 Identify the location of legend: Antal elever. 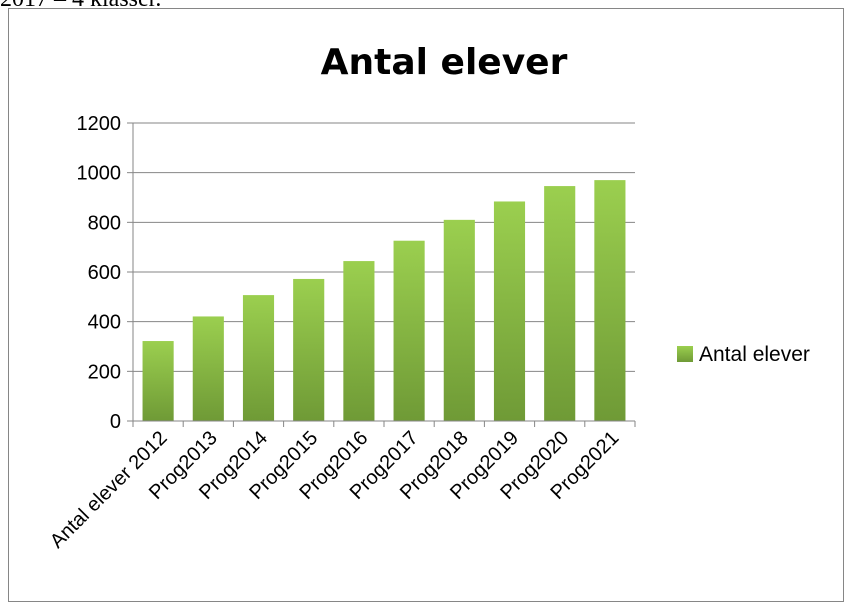
(743, 354).